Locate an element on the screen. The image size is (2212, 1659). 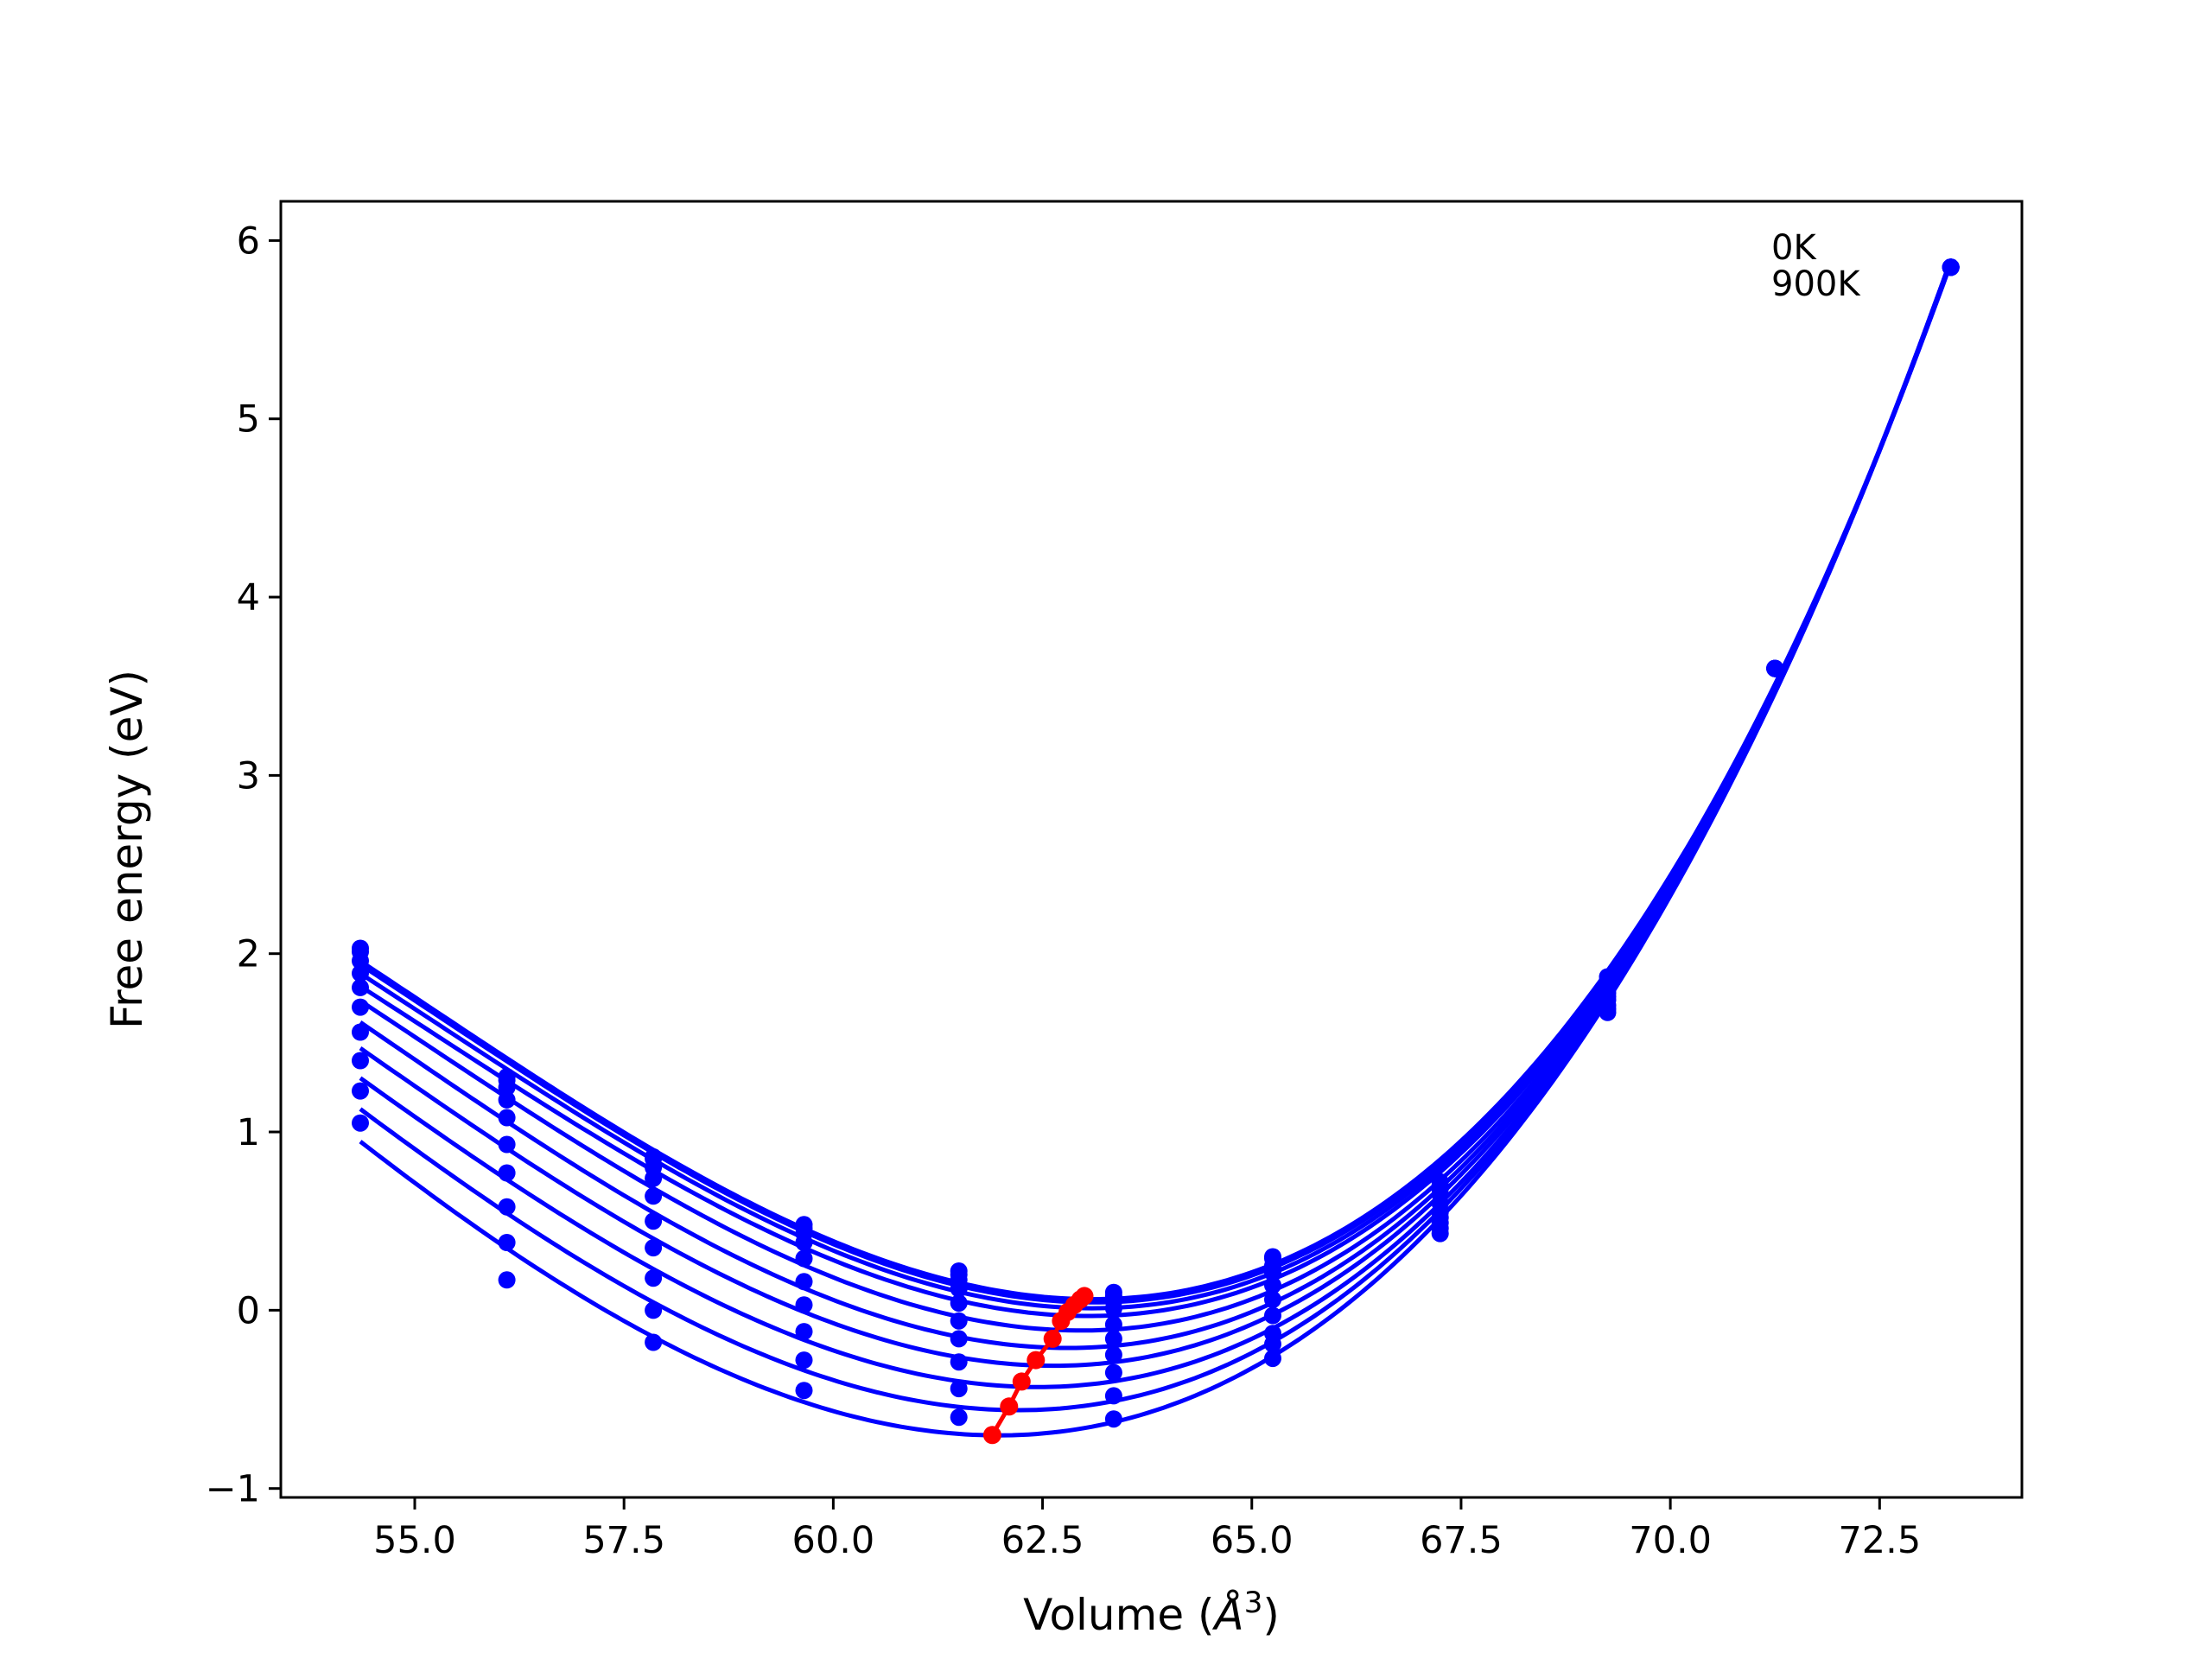
x-tick-label: 57.5 is located at coordinates (623, 1540).